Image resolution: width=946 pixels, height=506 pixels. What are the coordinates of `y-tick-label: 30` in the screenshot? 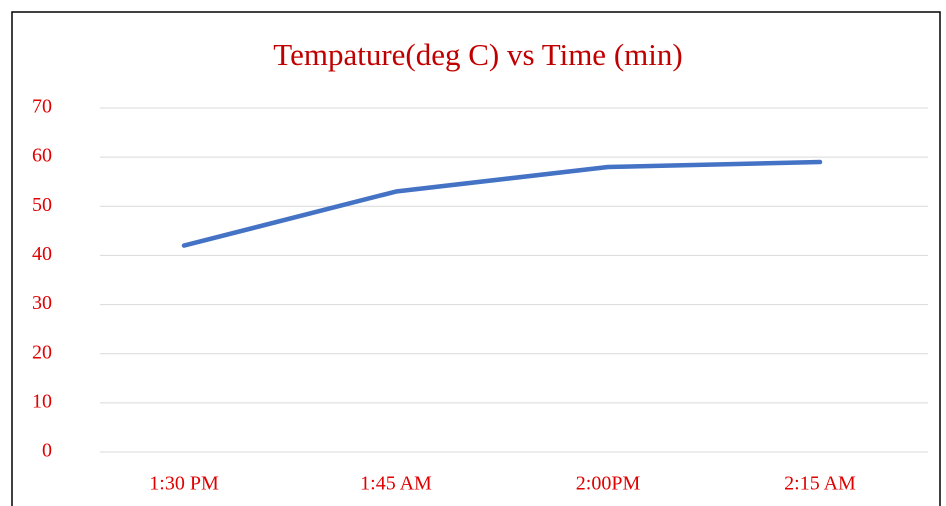 It's located at (42, 303).